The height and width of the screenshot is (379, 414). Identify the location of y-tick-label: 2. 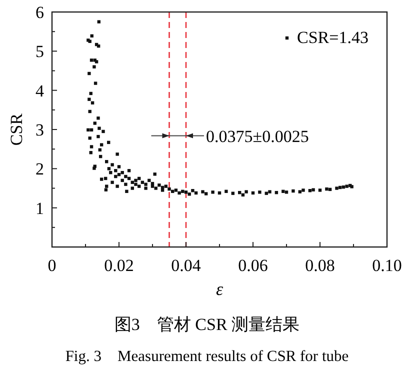
(40, 169).